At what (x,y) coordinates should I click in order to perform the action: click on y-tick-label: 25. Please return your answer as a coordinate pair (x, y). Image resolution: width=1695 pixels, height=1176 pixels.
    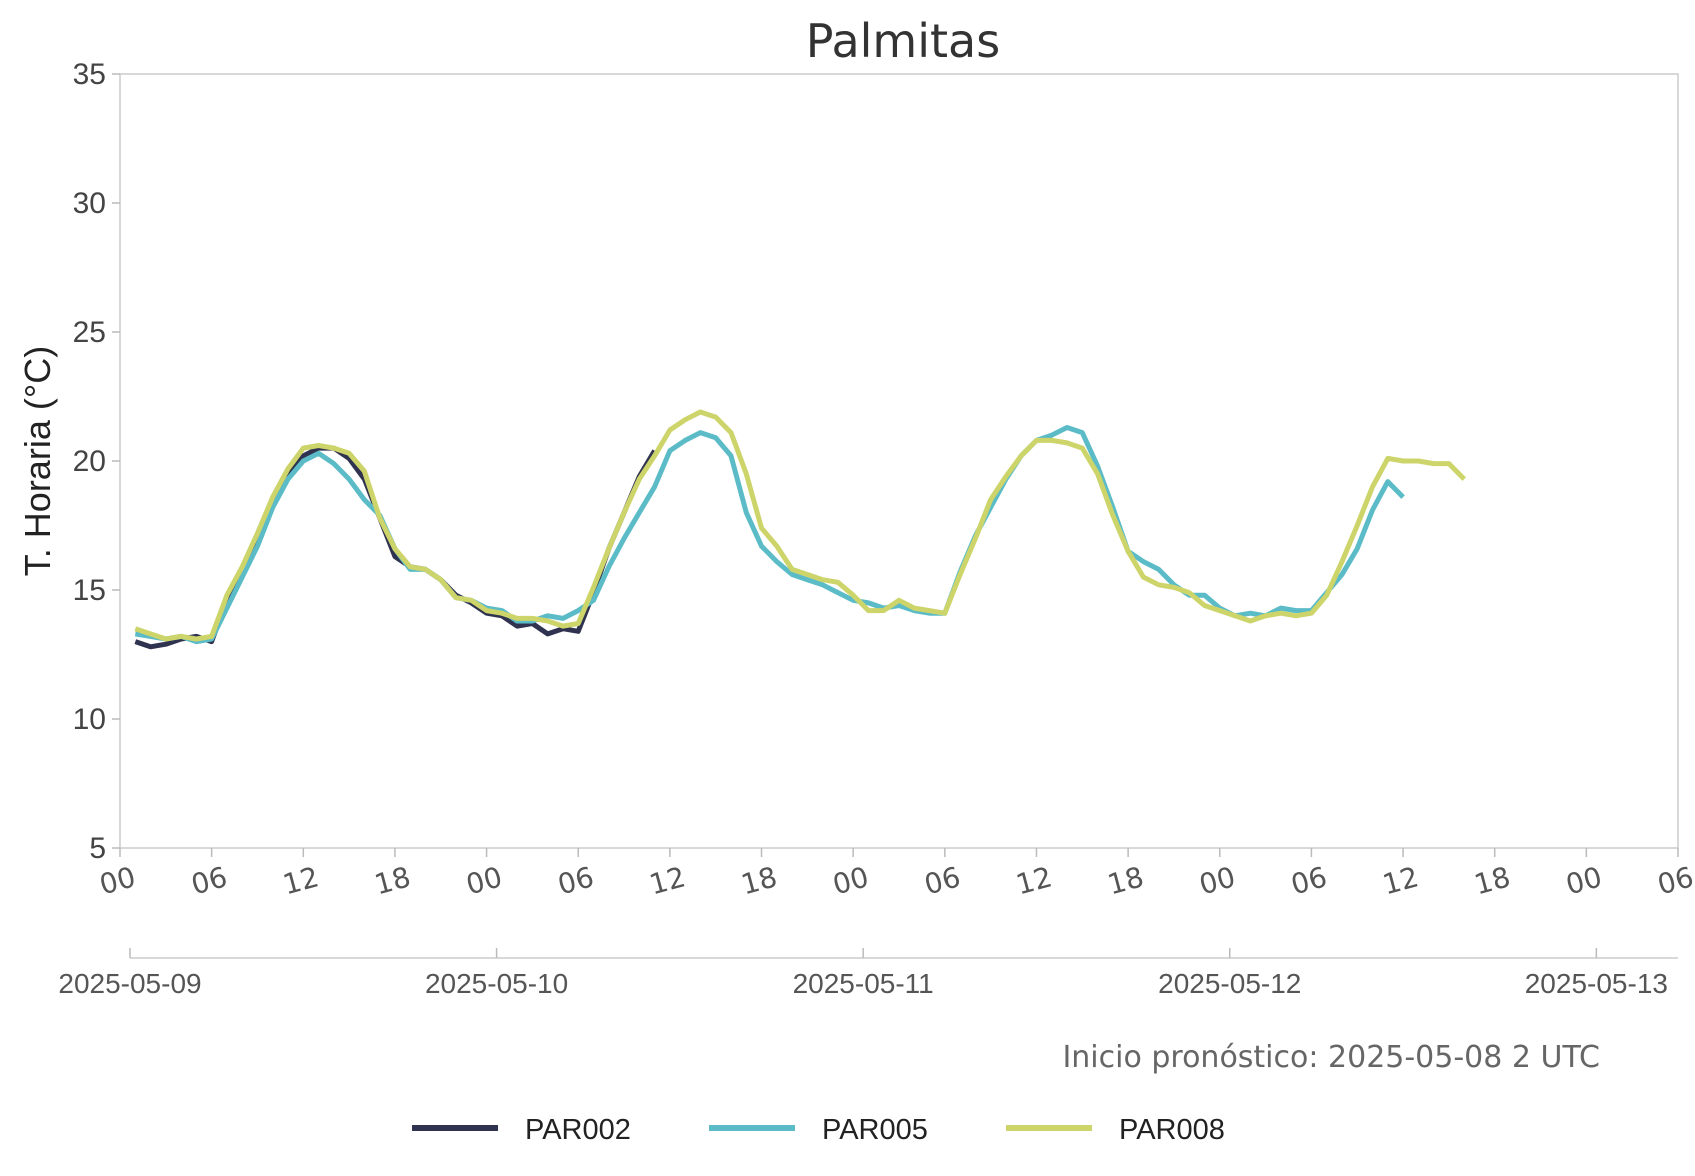
    Looking at the image, I should click on (89, 332).